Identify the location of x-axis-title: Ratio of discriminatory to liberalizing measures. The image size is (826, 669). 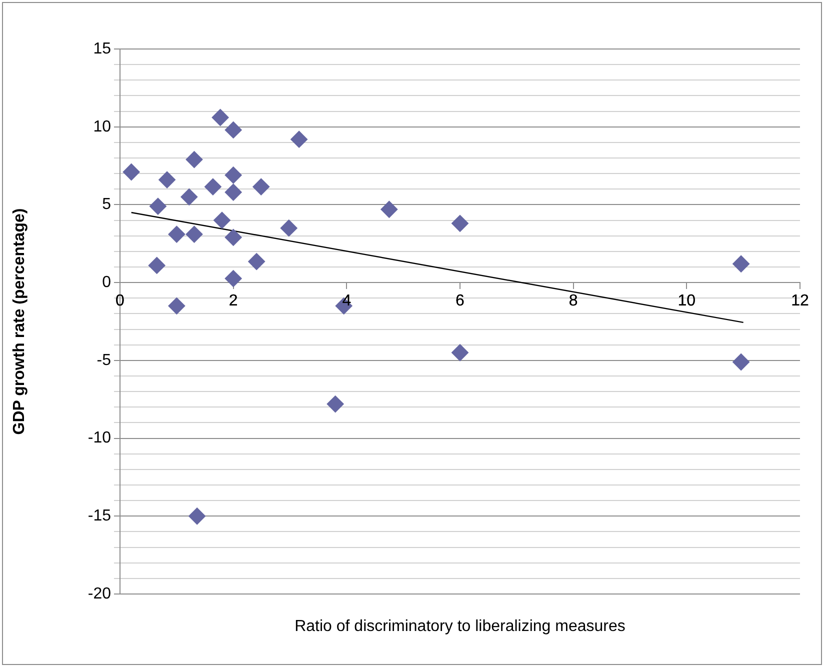
(460, 627).